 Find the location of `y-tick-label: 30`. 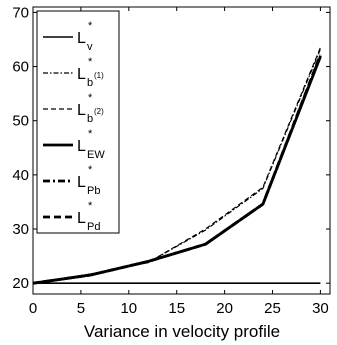

y-tick-label: 30 is located at coordinates (20, 229).